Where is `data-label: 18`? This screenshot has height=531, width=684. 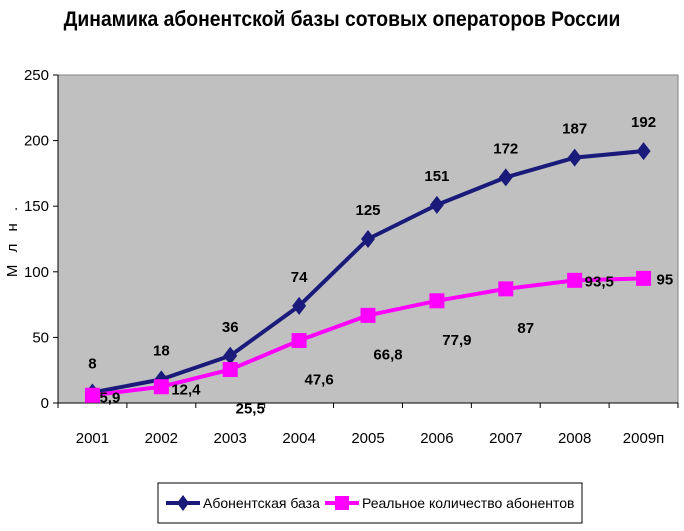 data-label: 18 is located at coordinates (161, 350).